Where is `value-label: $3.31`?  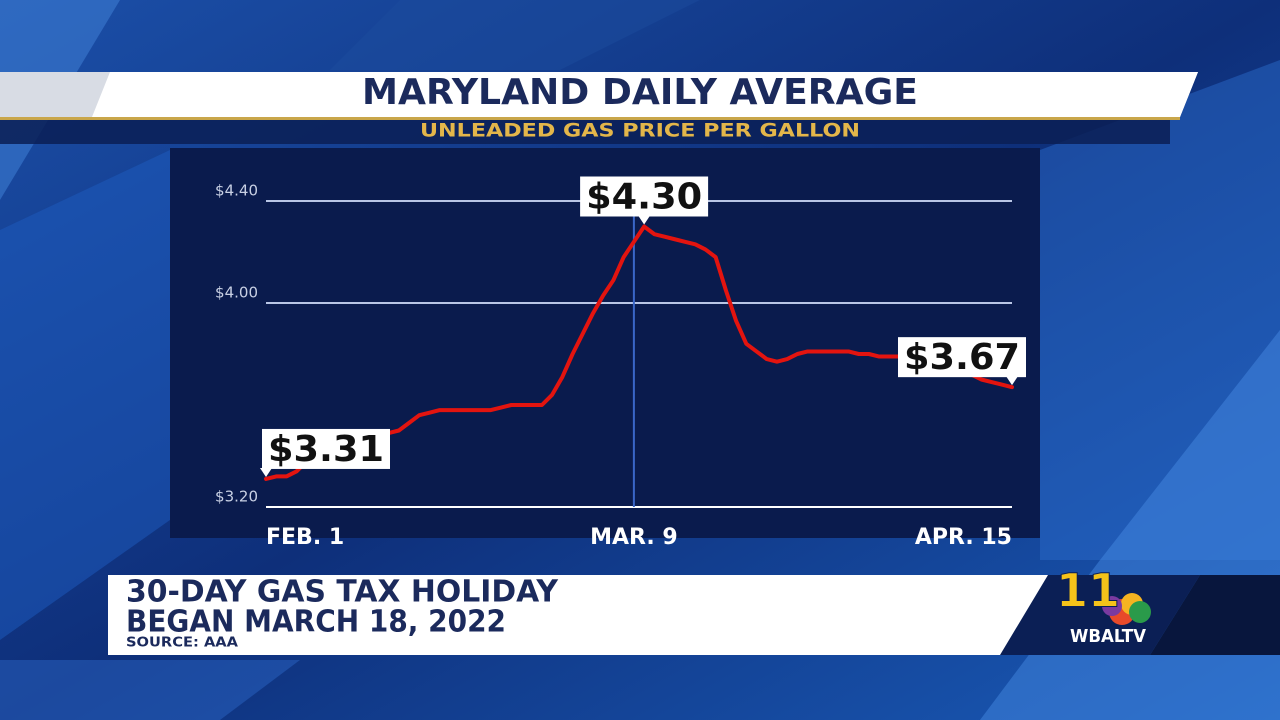
value-label: $3.31 is located at coordinates (326, 449).